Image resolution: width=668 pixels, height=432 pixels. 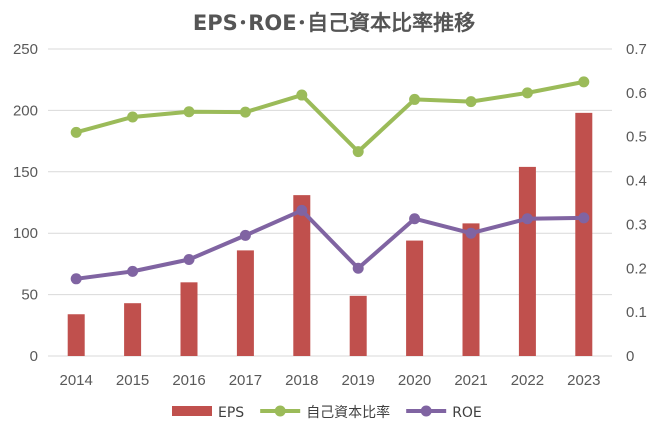 I want to click on x-axis-tick-label: 2020, so click(x=414, y=380).